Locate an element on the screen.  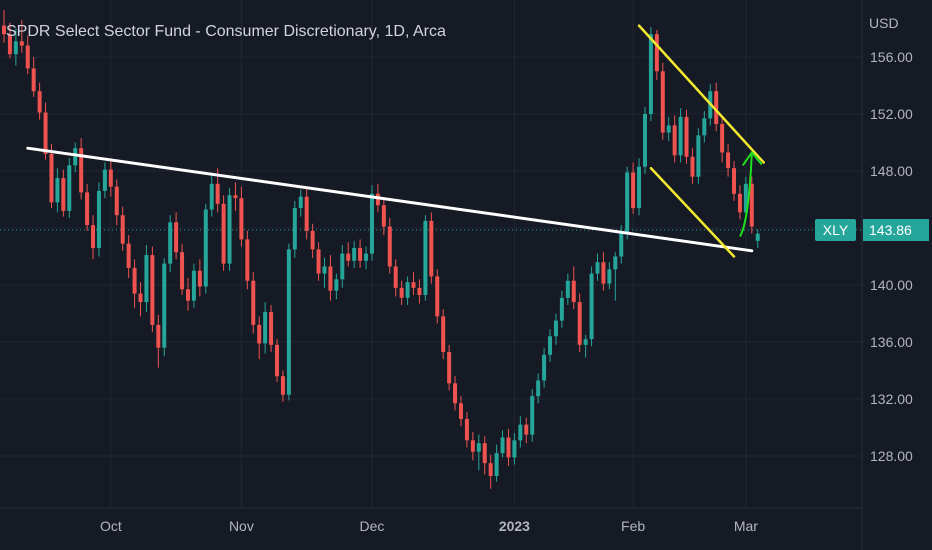
x-tick-label: Mar is located at coordinates (746, 526).